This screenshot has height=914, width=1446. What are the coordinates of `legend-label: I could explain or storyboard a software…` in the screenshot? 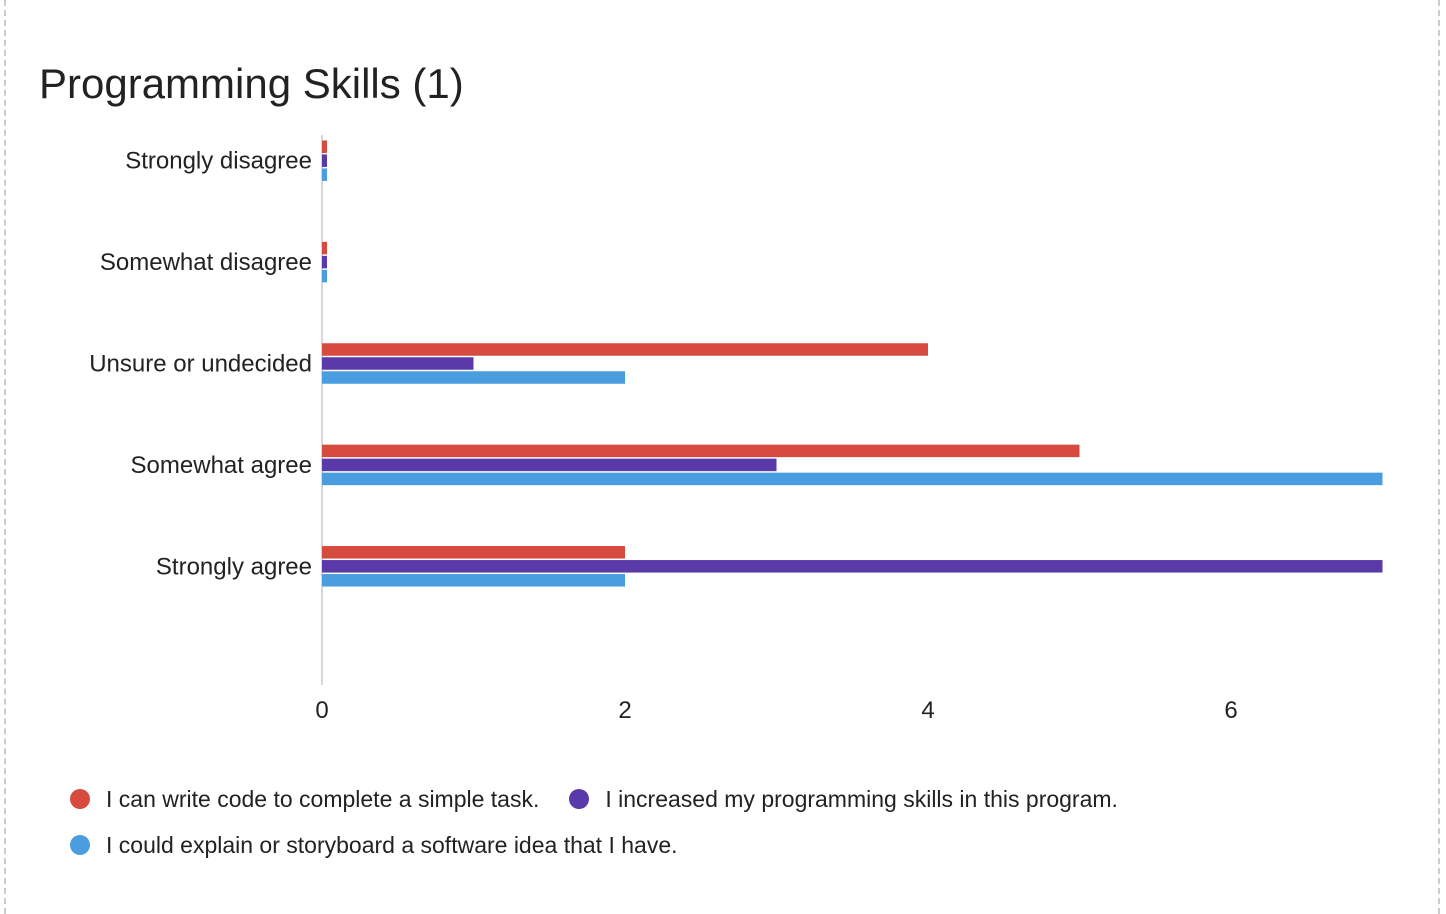 It's located at (392, 844).